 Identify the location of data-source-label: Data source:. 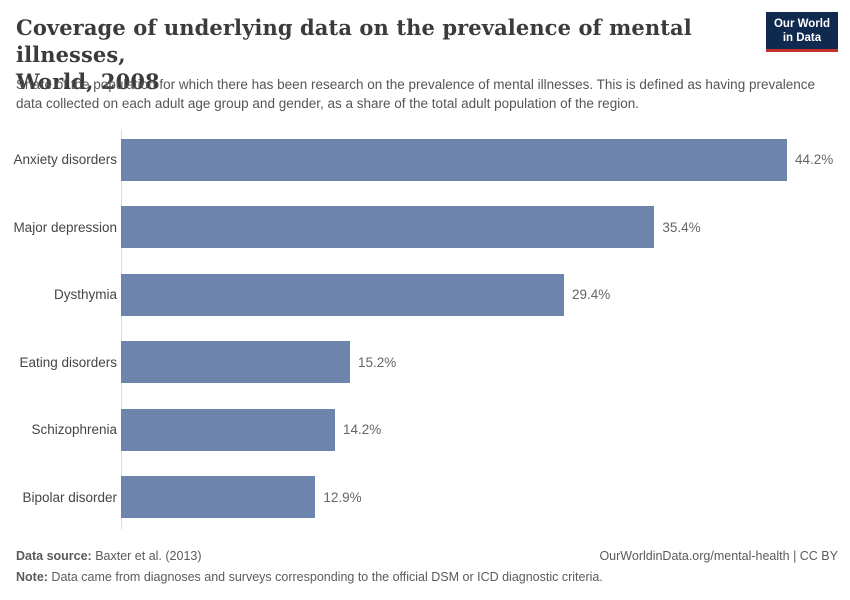
(54, 556).